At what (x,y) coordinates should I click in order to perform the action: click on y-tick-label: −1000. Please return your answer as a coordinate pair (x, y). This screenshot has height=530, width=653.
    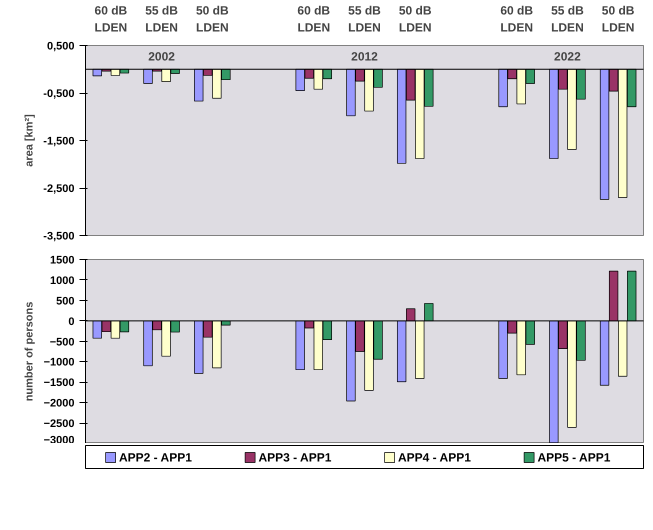
    Looking at the image, I should click on (59, 362).